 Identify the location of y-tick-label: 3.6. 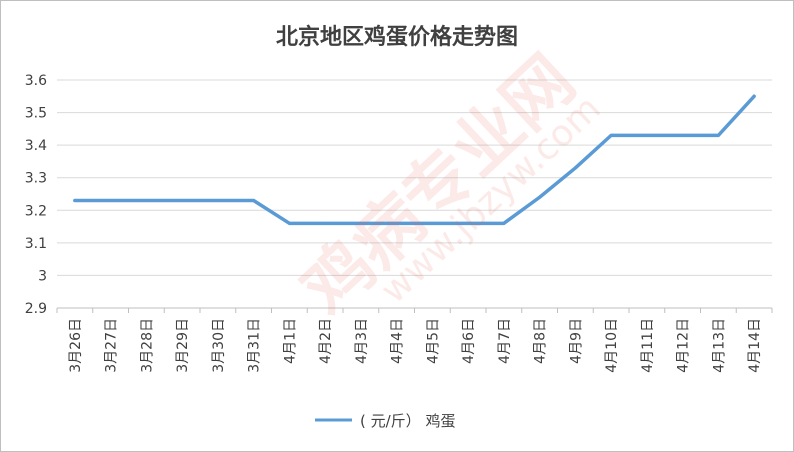
(36, 81).